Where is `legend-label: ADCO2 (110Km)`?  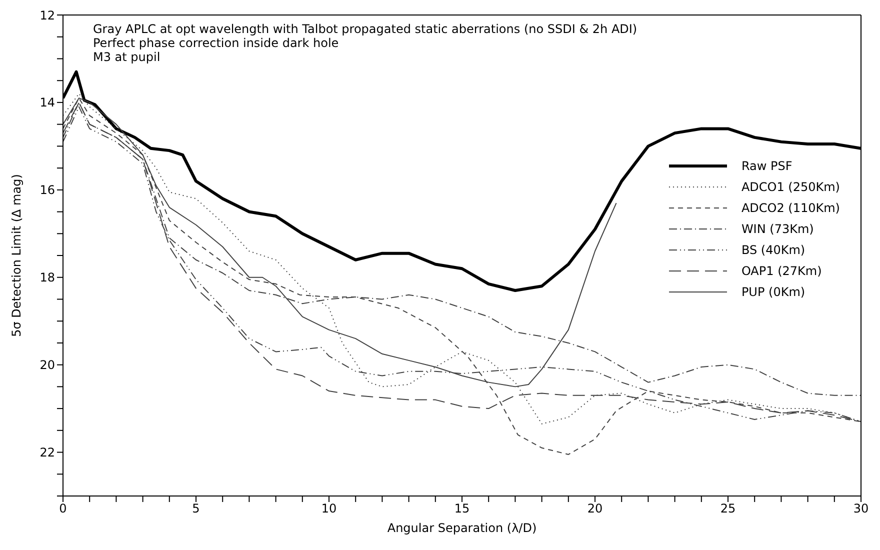 legend-label: ADCO2 (110Km) is located at coordinates (790, 207).